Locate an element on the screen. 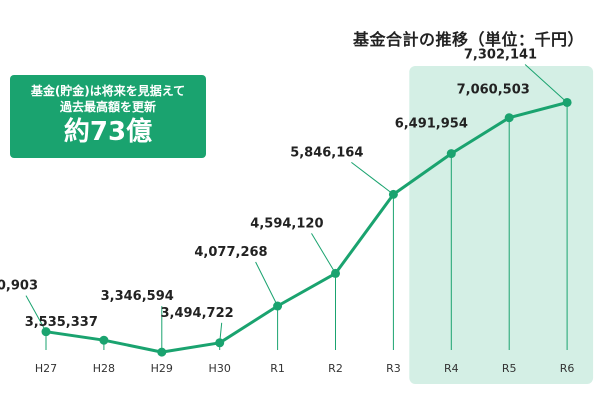  data-label: 3,494,722 is located at coordinates (196, 313).